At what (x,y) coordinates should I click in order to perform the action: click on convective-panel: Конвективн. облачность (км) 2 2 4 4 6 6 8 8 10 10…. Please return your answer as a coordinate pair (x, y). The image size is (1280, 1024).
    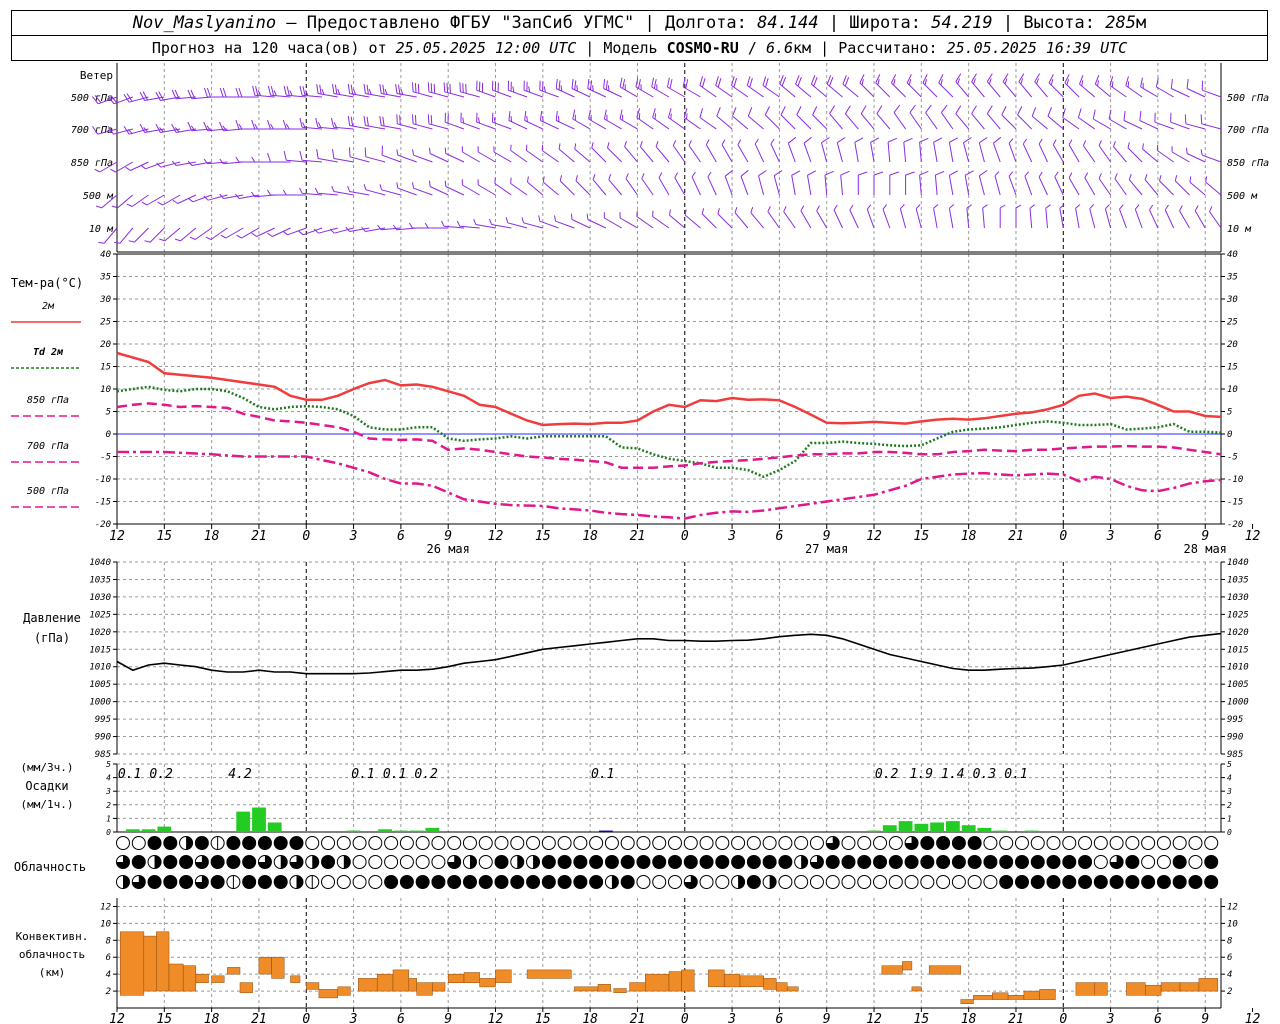
    Looking at the image, I should click on (638, 961).